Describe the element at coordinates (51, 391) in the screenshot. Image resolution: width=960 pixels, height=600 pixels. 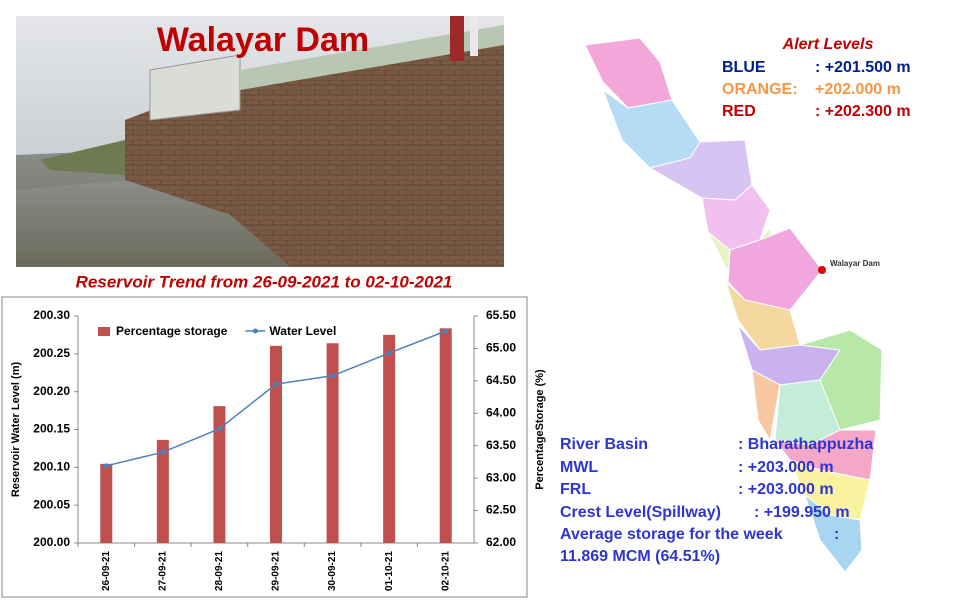
I see `y-tick-label: 200.20` at that location.